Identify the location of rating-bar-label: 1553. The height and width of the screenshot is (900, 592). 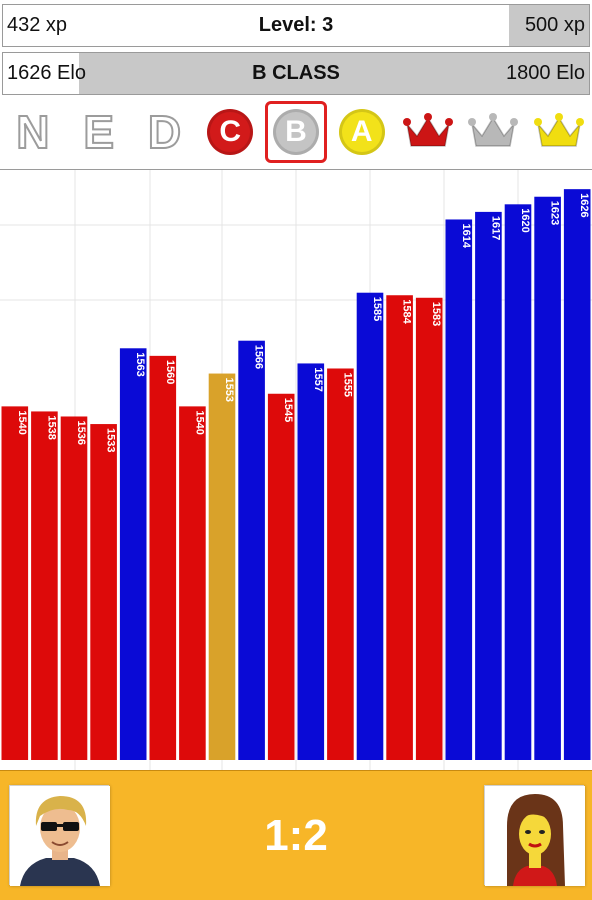
(229, 390).